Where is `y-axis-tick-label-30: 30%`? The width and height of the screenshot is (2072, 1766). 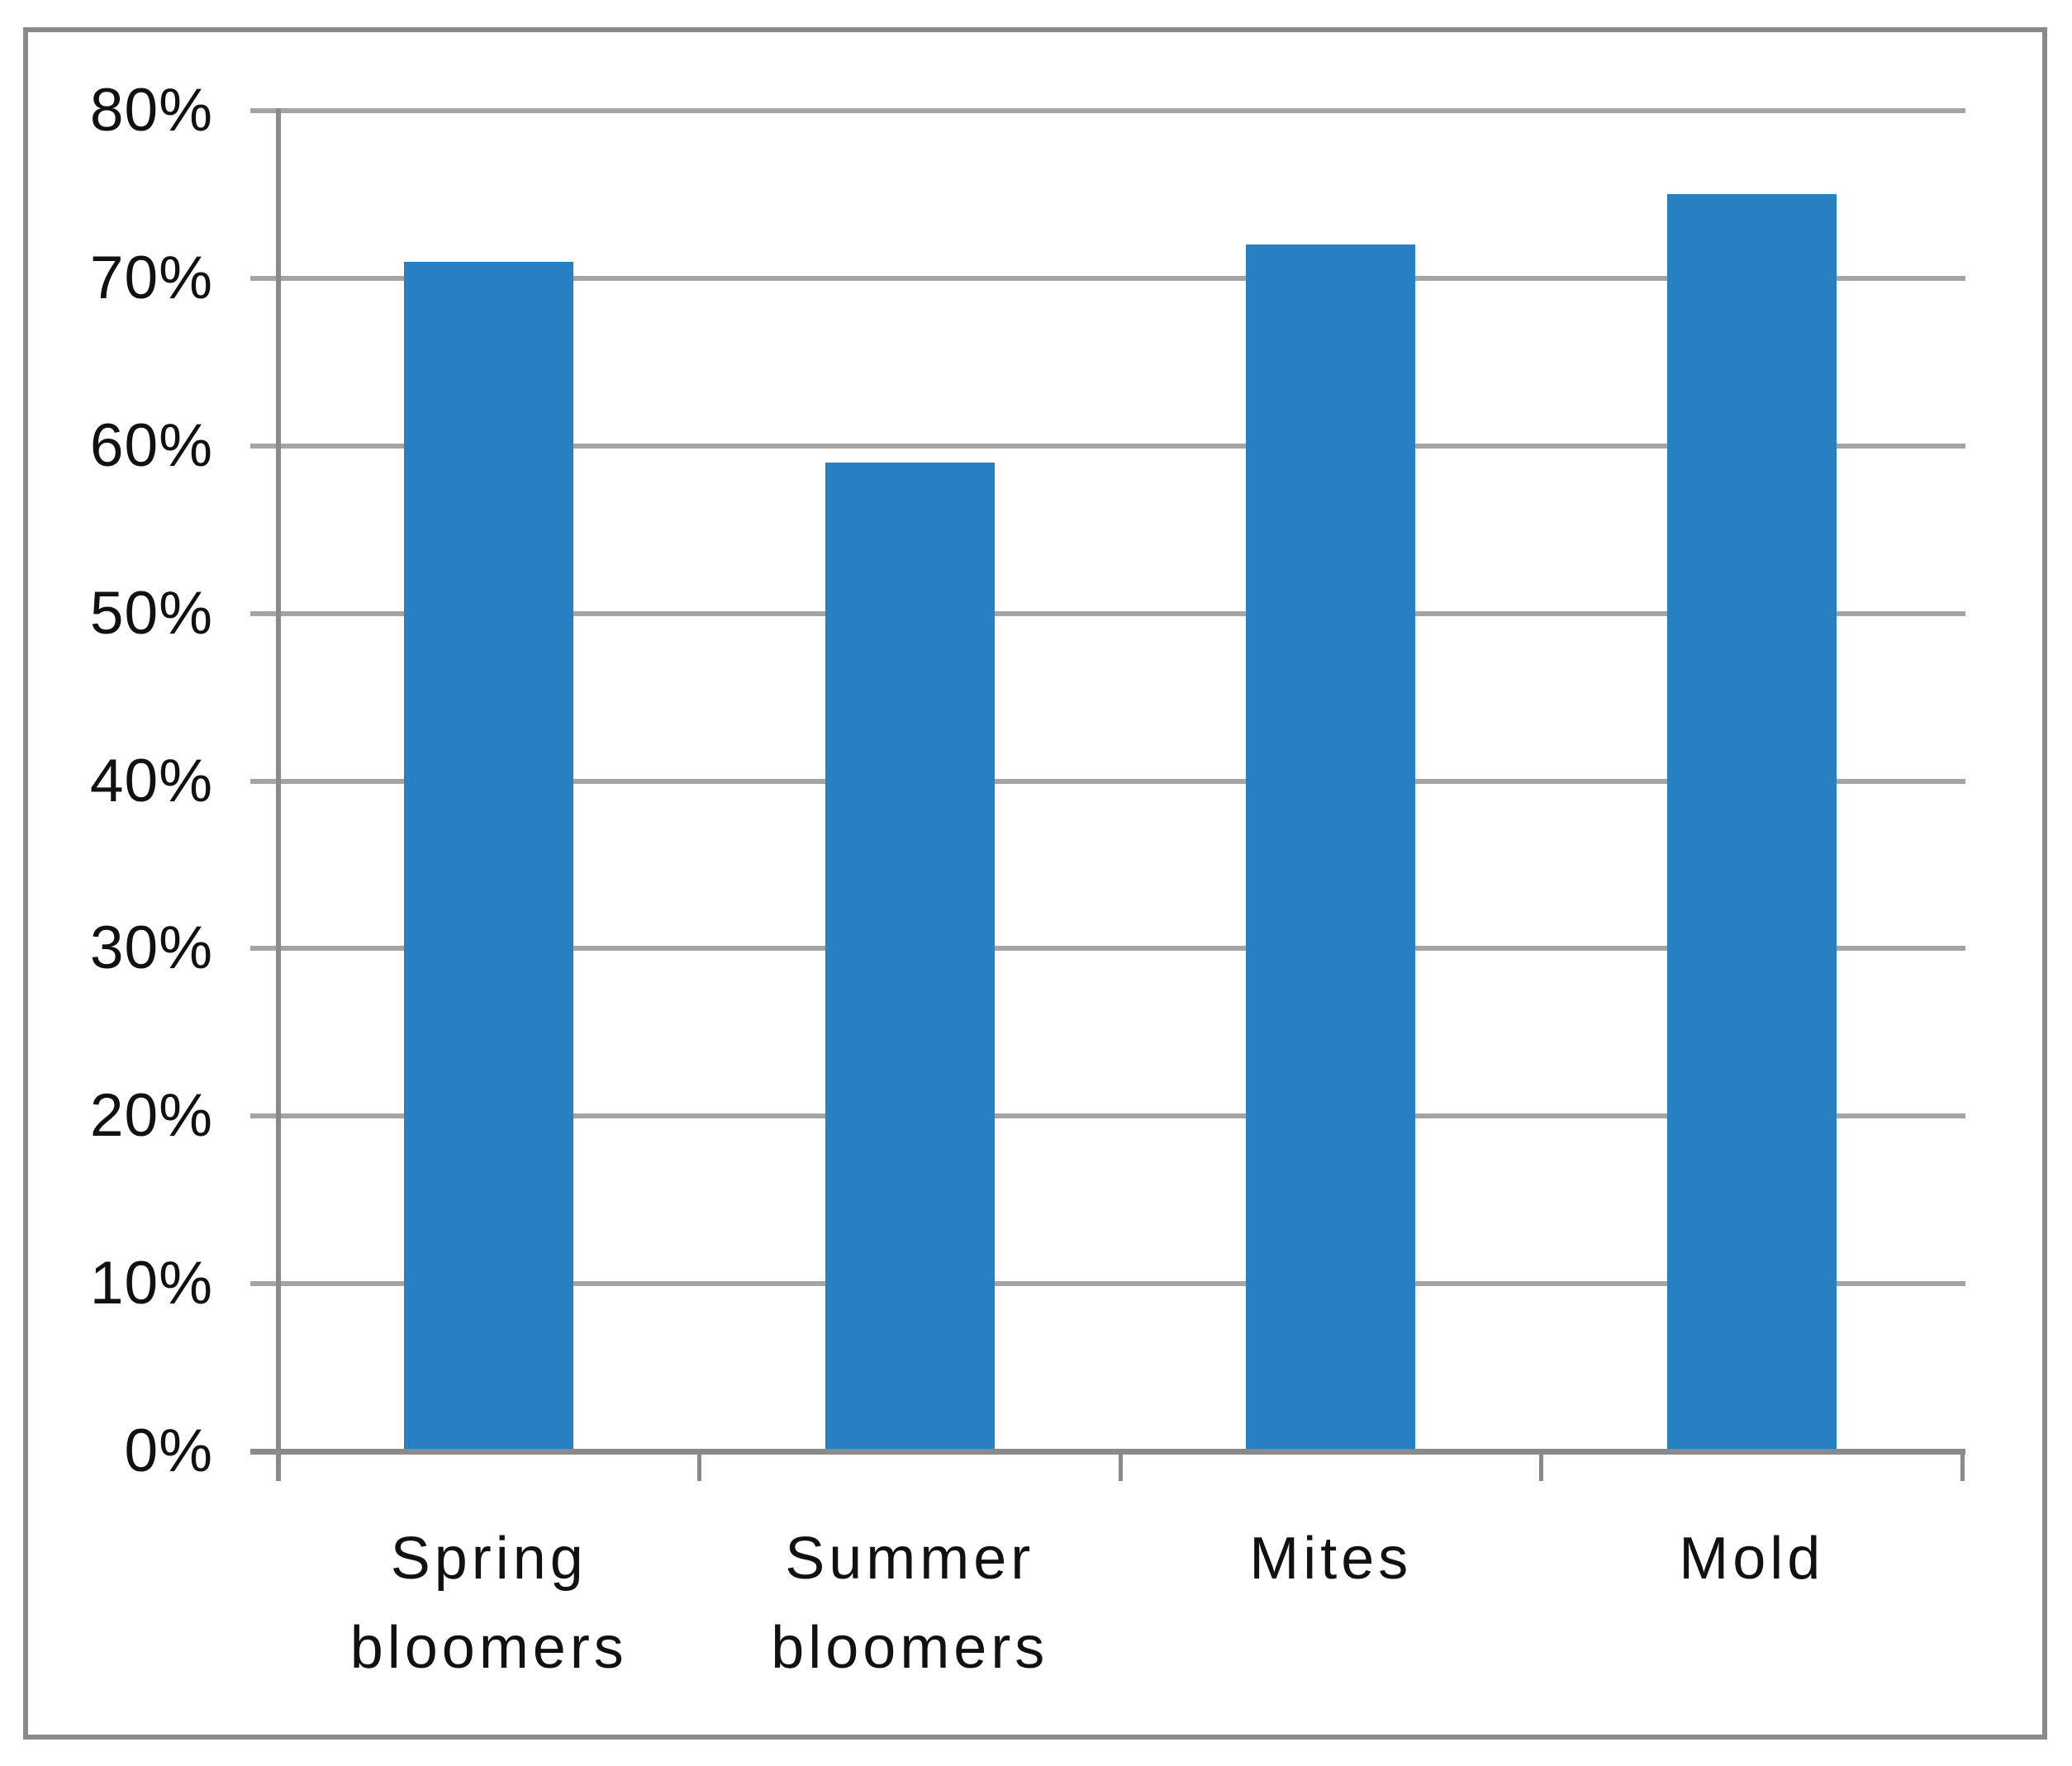
y-axis-tick-label-30: 30% is located at coordinates (151, 948).